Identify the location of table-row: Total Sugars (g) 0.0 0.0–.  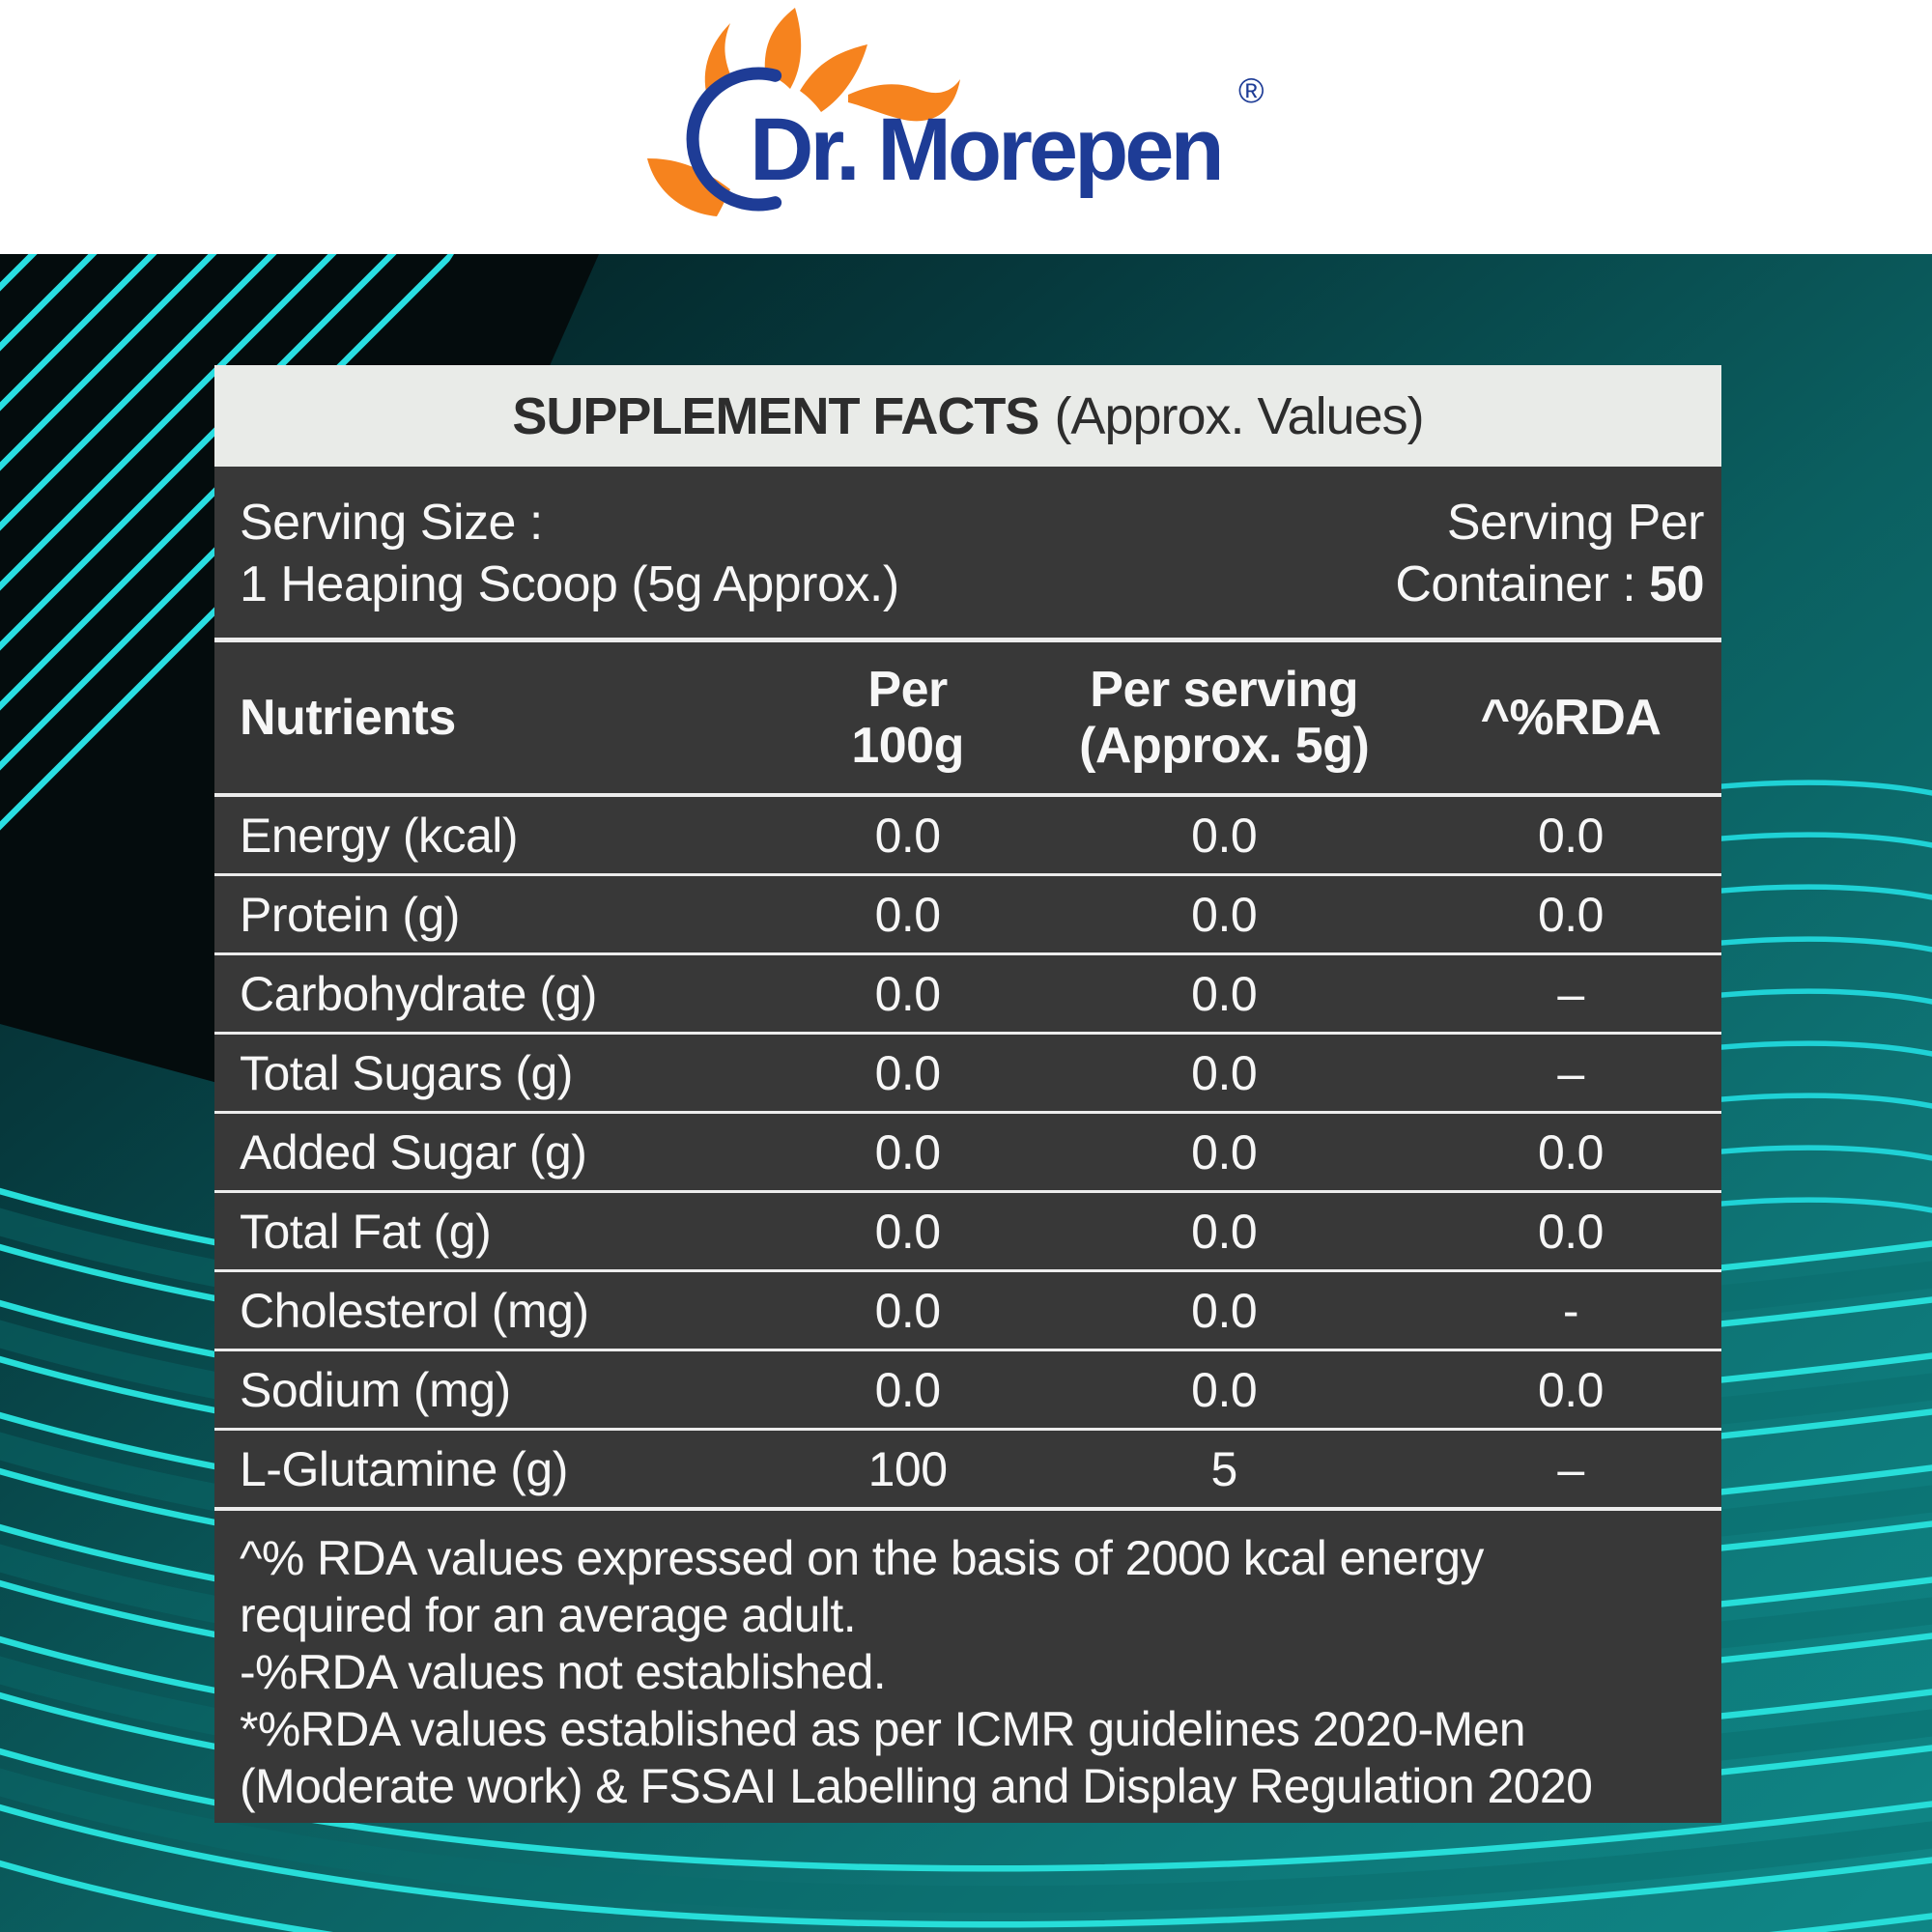
(967, 1073).